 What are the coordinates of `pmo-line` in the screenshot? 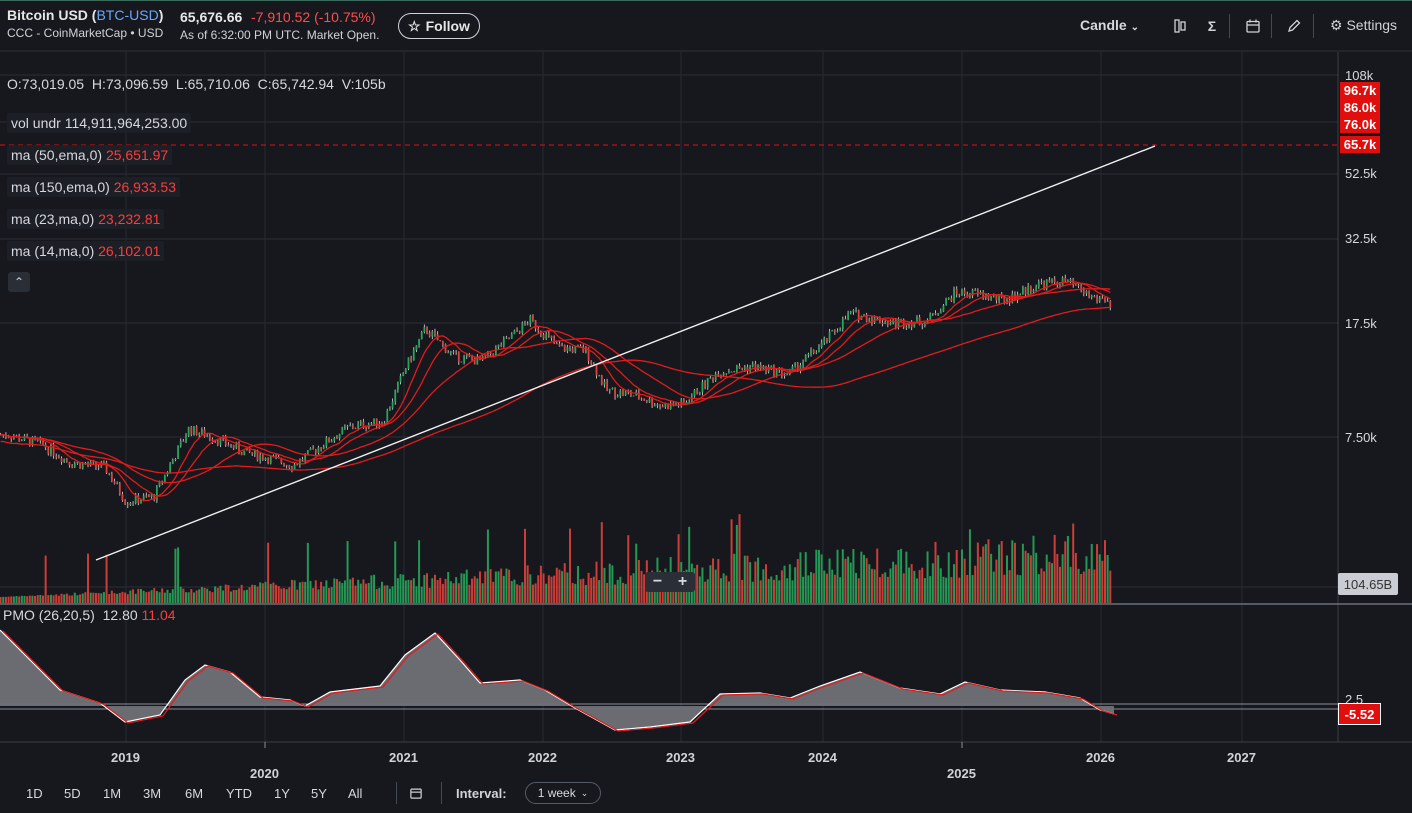 It's located at (557, 680).